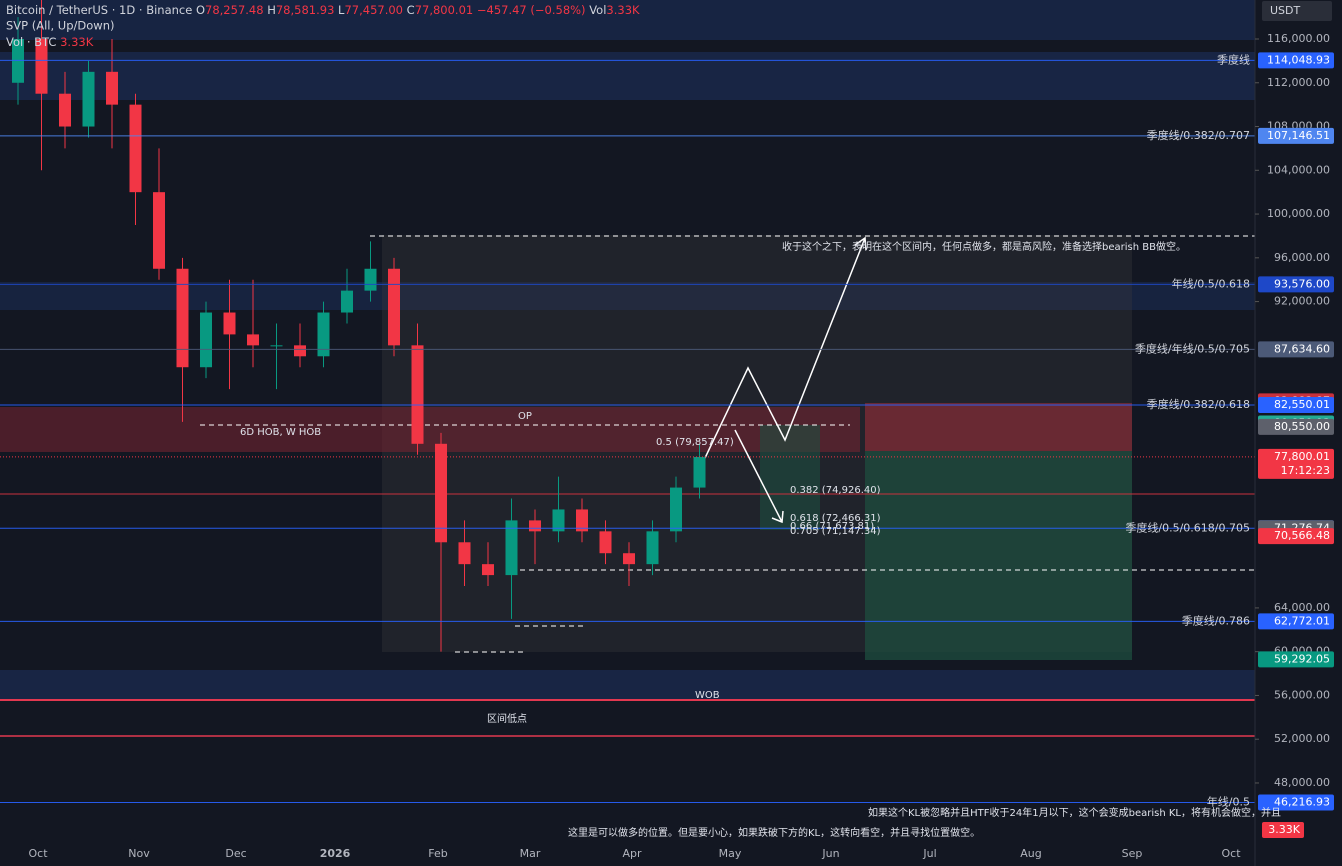 The image size is (1342, 866). Describe the element at coordinates (437, 853) in the screenshot. I see `x-tick-label: Feb` at that location.